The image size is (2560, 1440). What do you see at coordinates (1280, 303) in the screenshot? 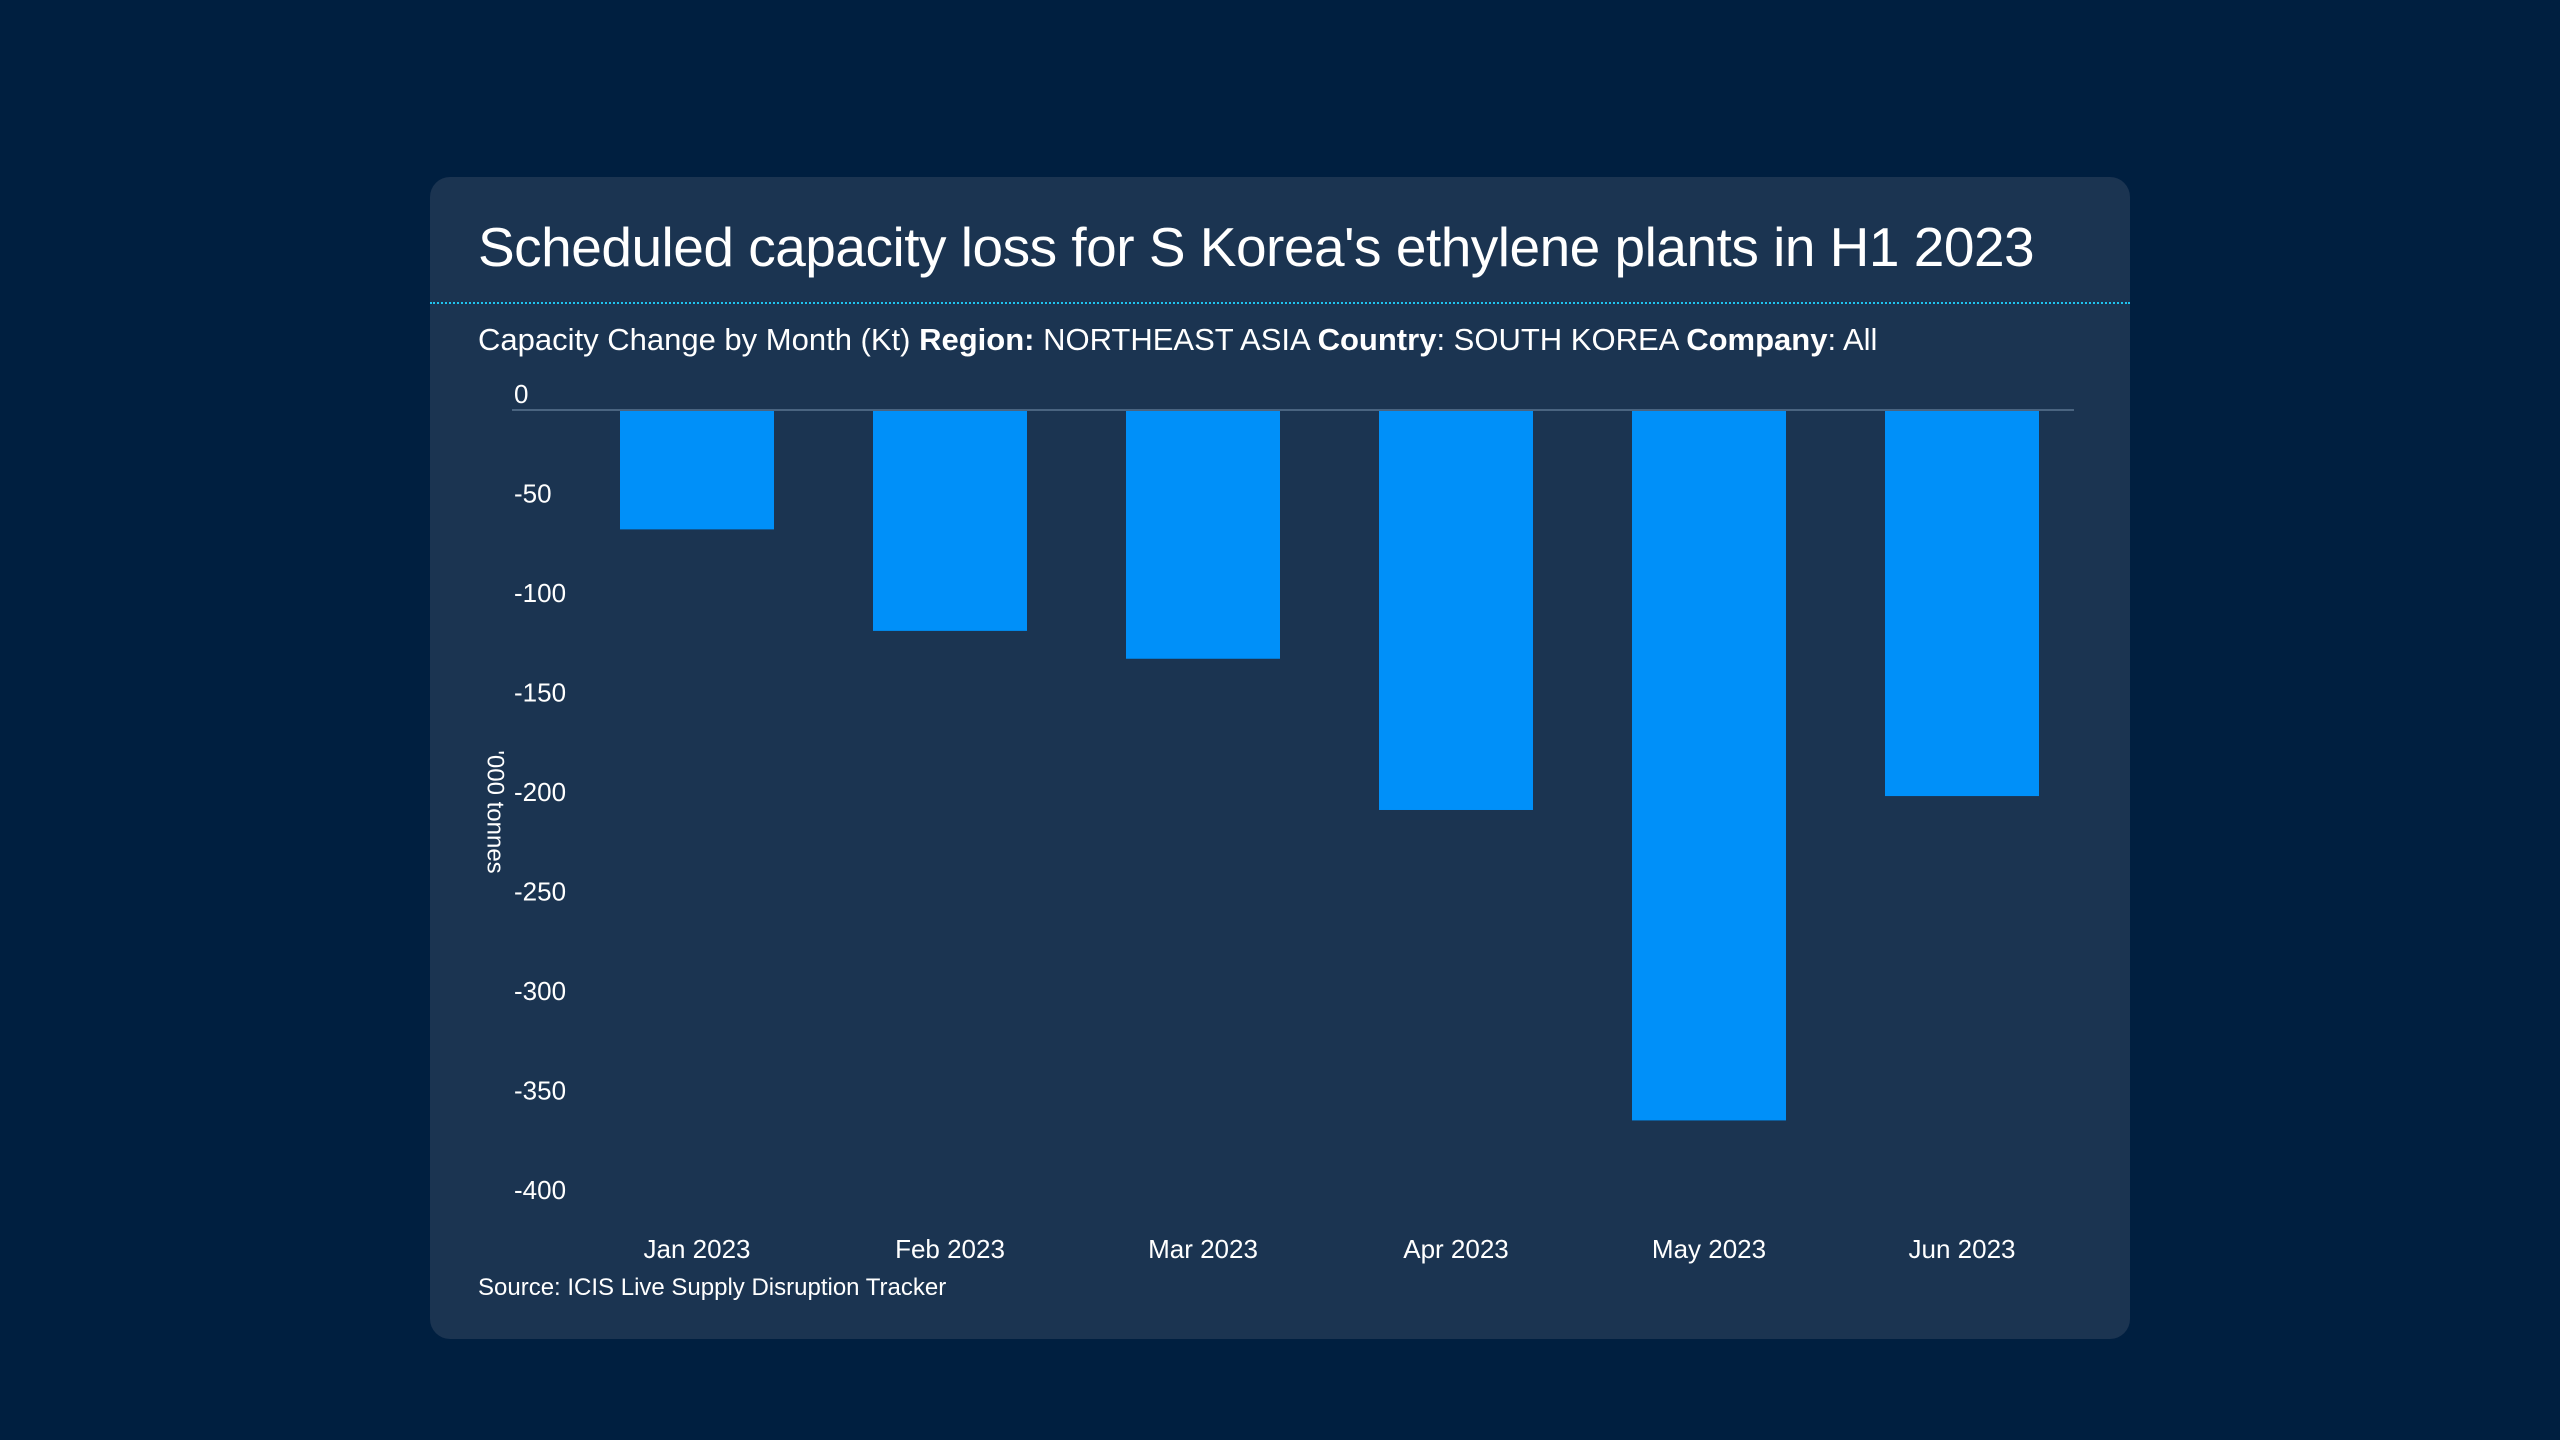
I see `title-divider` at bounding box center [1280, 303].